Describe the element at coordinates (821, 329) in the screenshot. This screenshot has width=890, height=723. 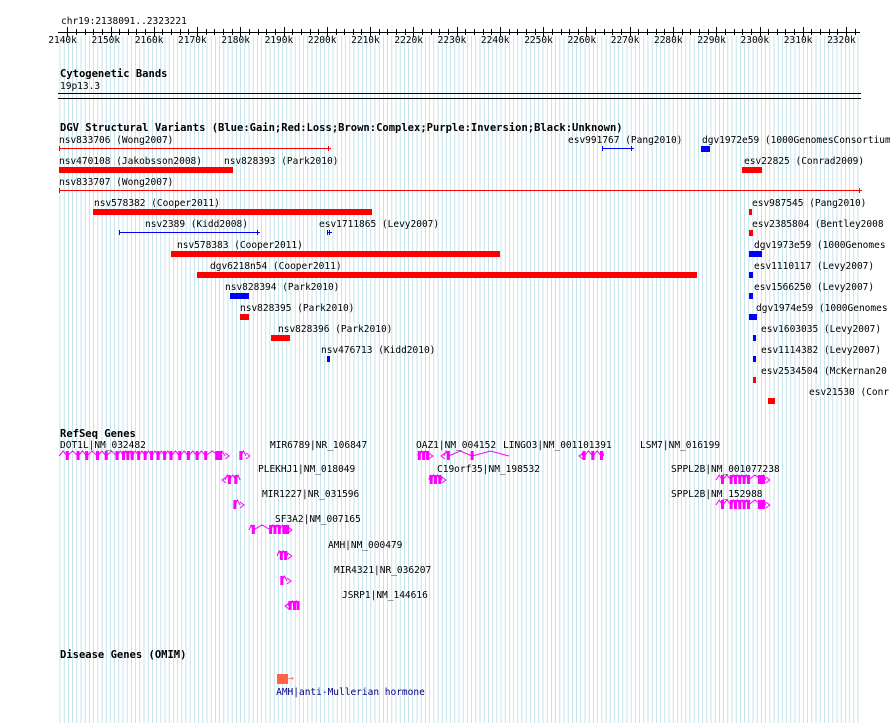
I see `dgv-variant-label: esv1603035 (Levy2007)` at that location.